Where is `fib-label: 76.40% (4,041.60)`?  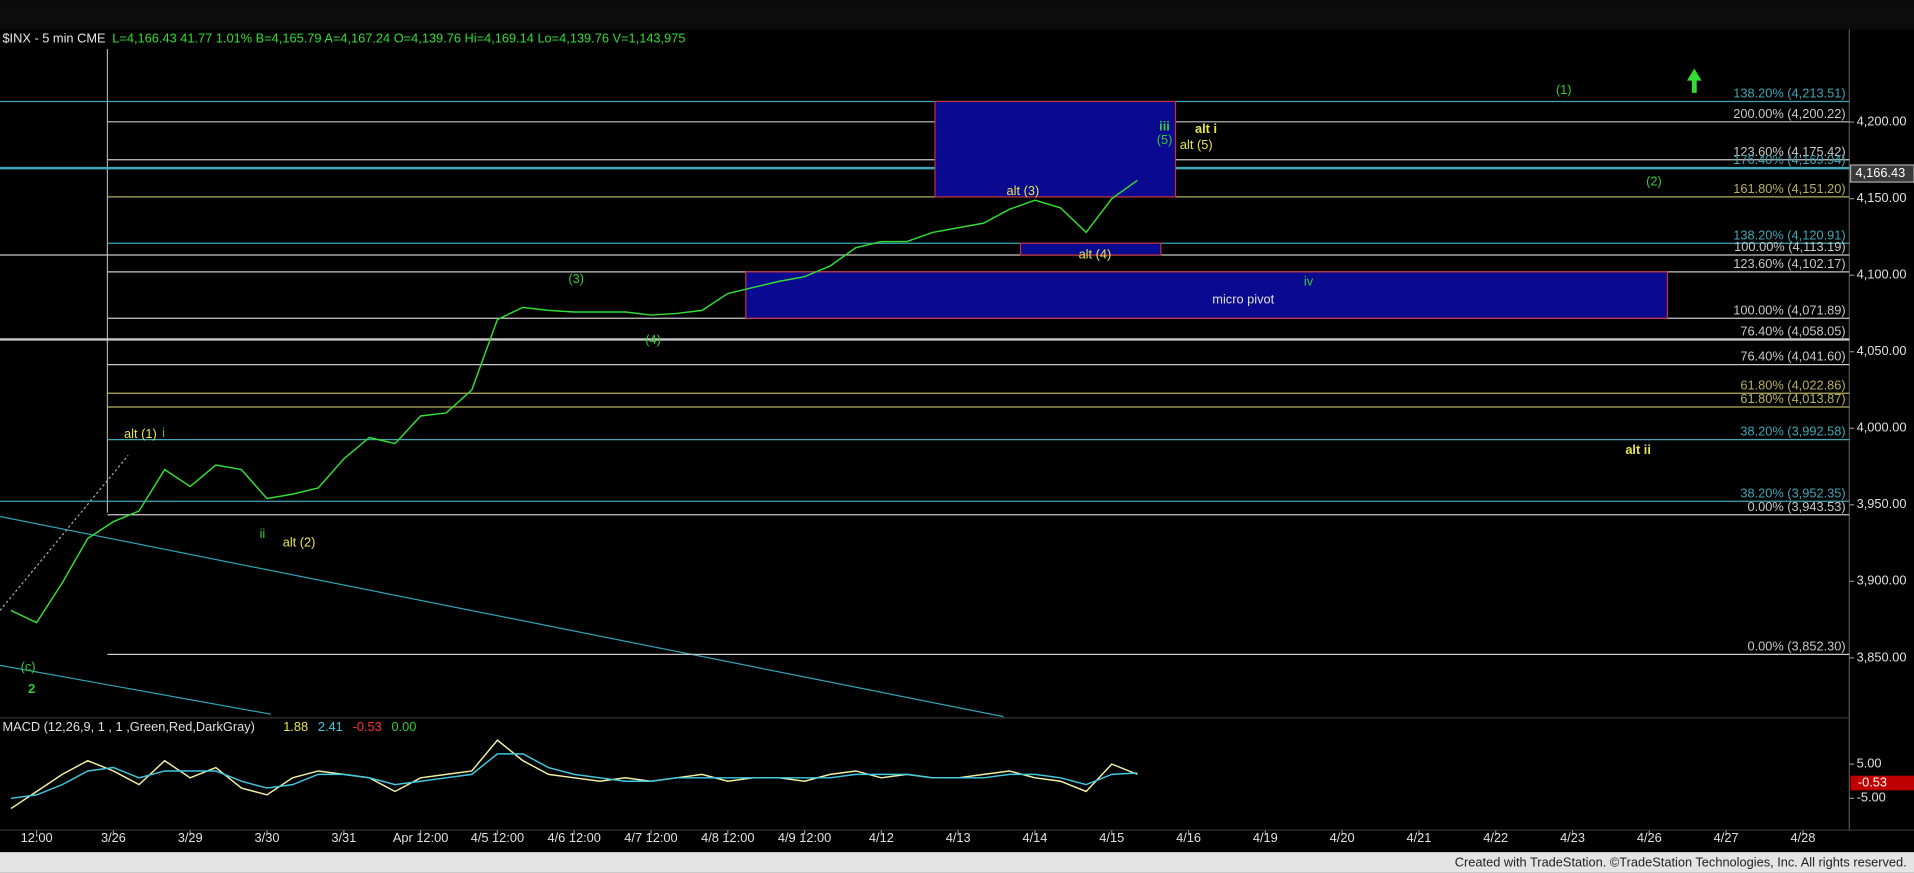
fib-label: 76.40% (4,041.60) is located at coordinates (1792, 356).